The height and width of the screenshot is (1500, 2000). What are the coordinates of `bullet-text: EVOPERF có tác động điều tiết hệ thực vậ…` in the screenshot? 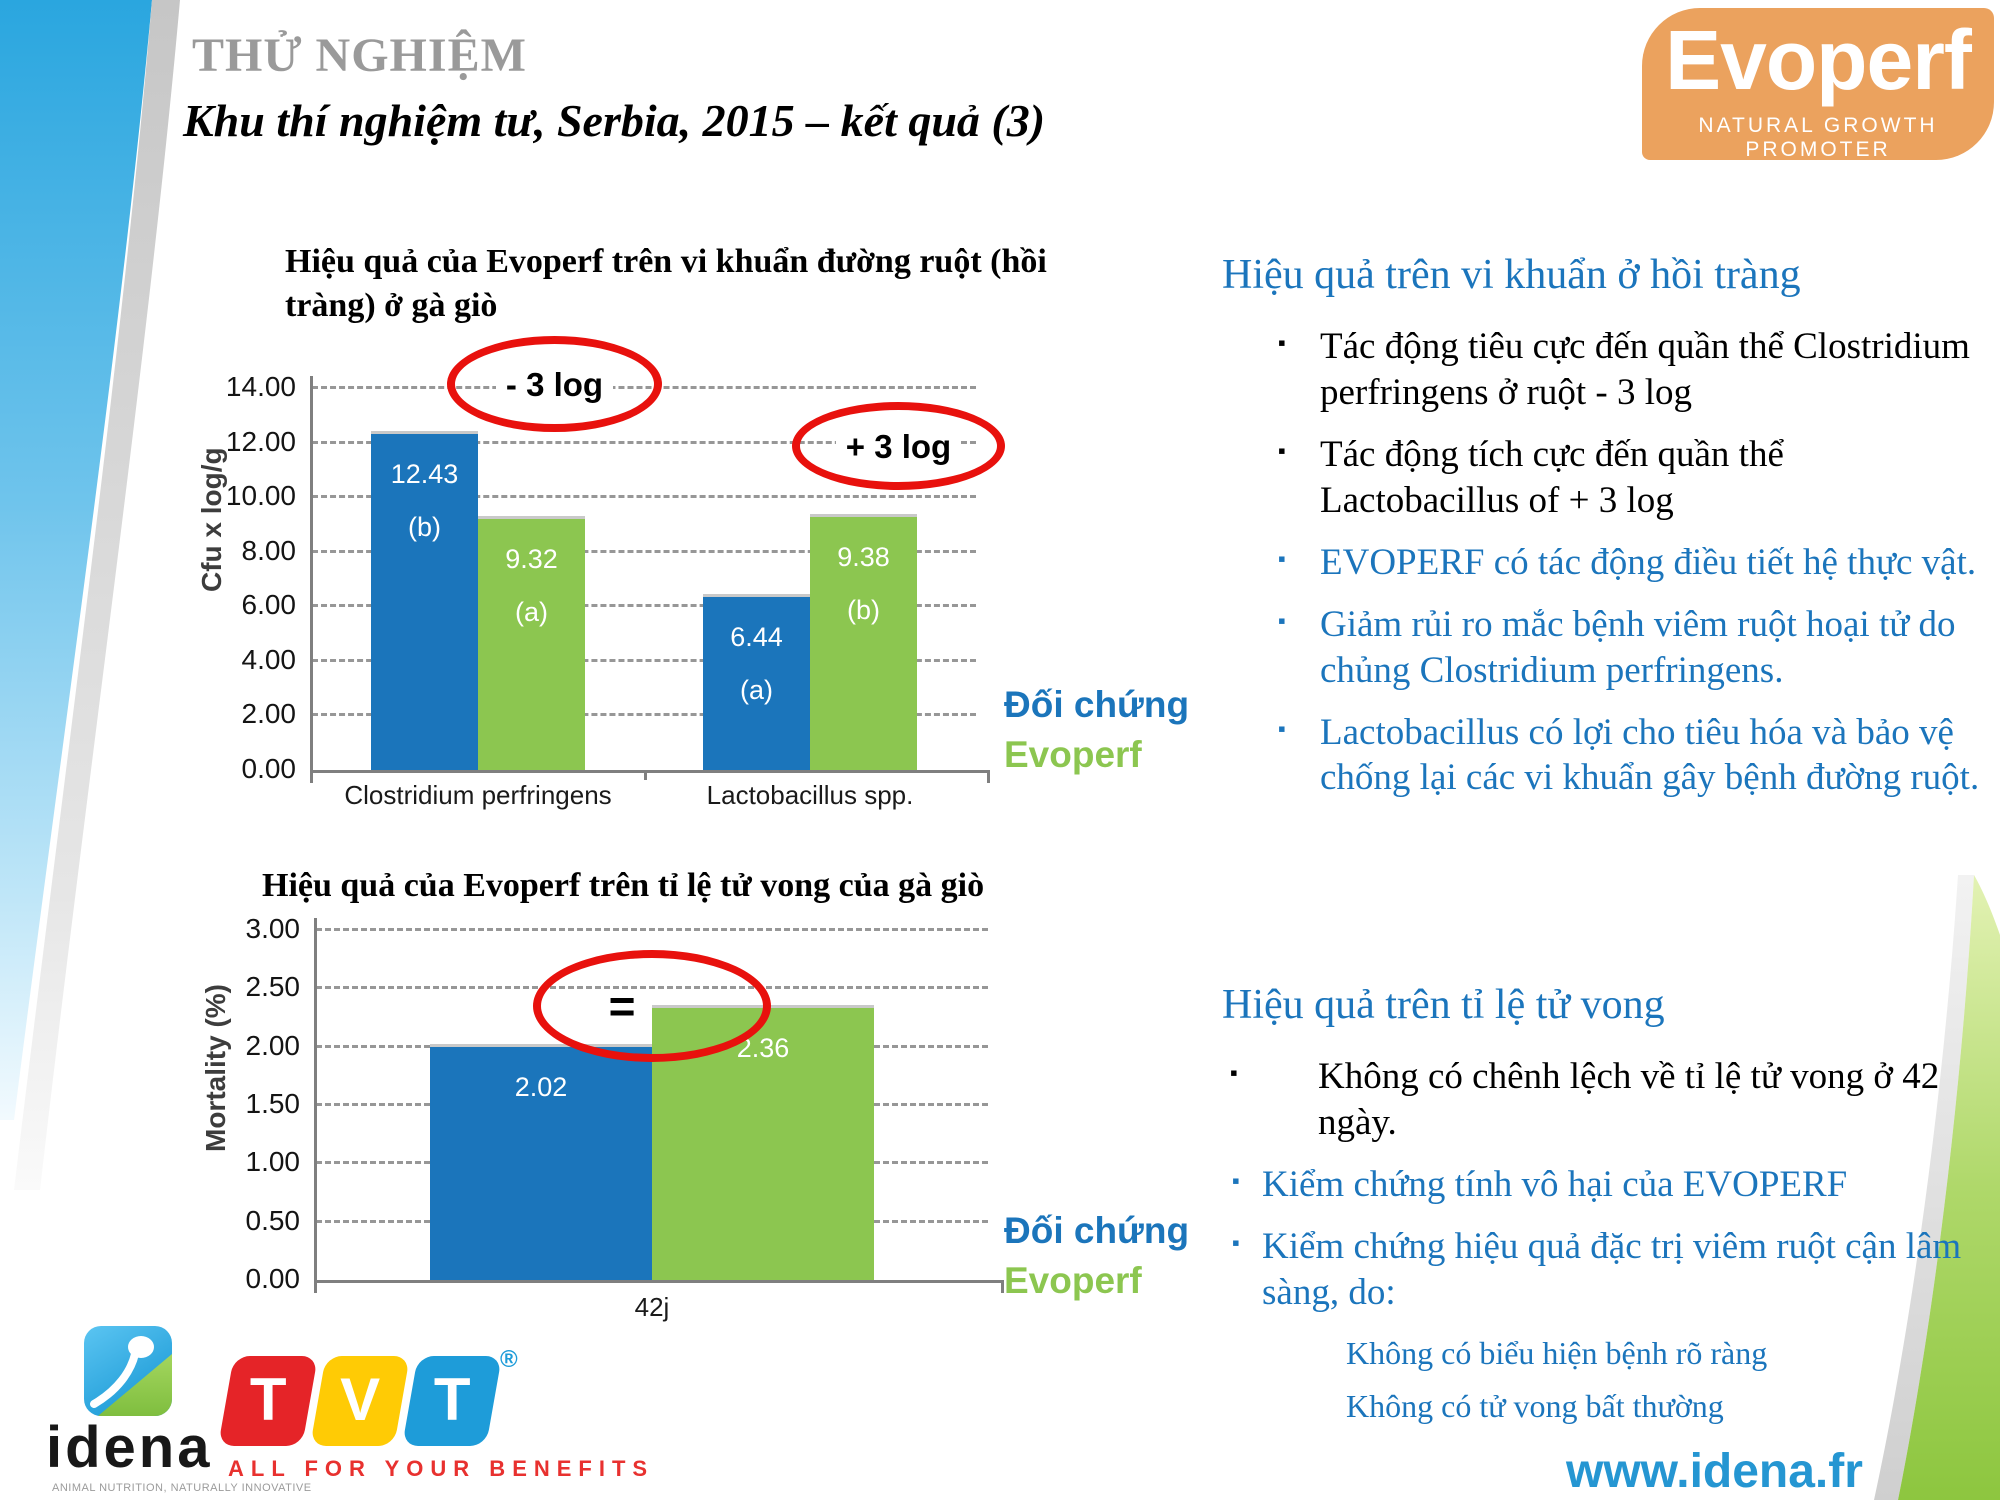 It's located at (1648, 562).